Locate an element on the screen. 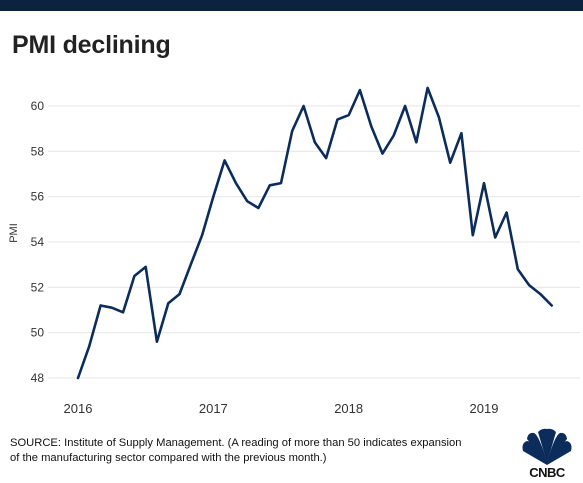 The width and height of the screenshot is (583, 483). y-tick-label: 48 is located at coordinates (38, 378).